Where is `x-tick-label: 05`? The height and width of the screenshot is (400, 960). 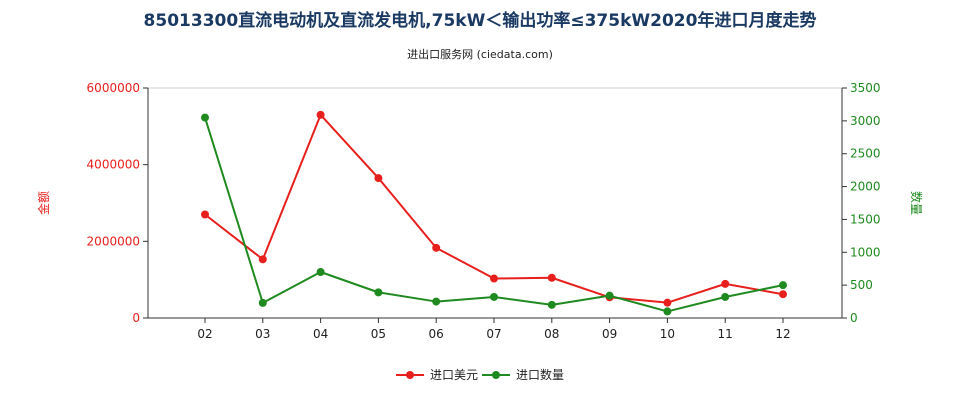
x-tick-label: 05 is located at coordinates (378, 334).